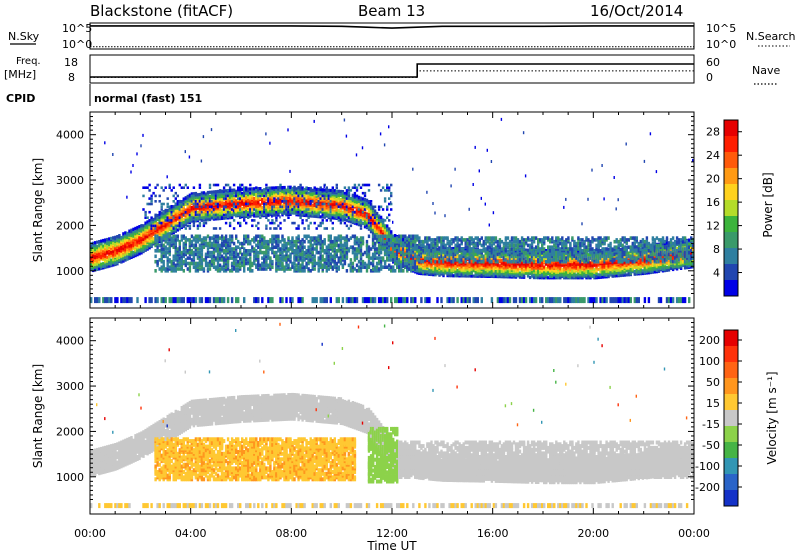 This screenshot has height=554, width=800. Describe the element at coordinates (392, 70) in the screenshot. I see `freq-series` at that location.